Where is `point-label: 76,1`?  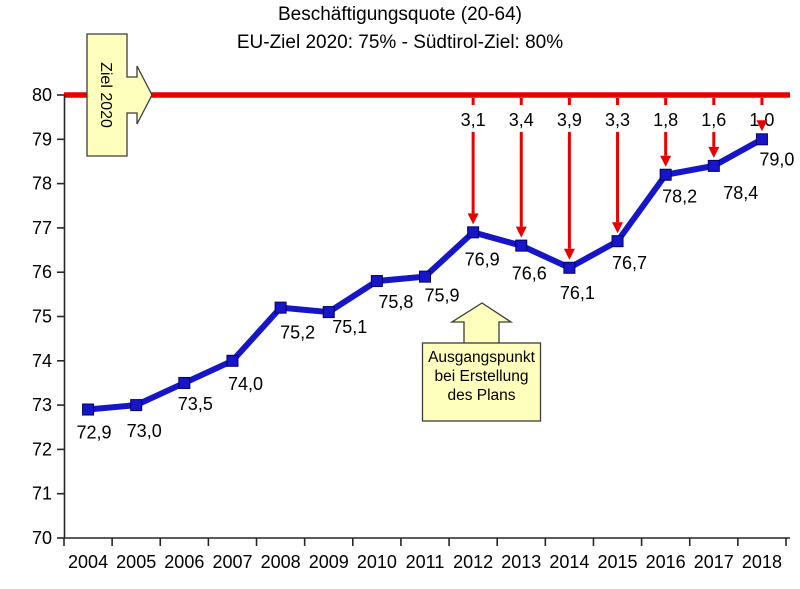 point-label: 76,1 is located at coordinates (577, 293).